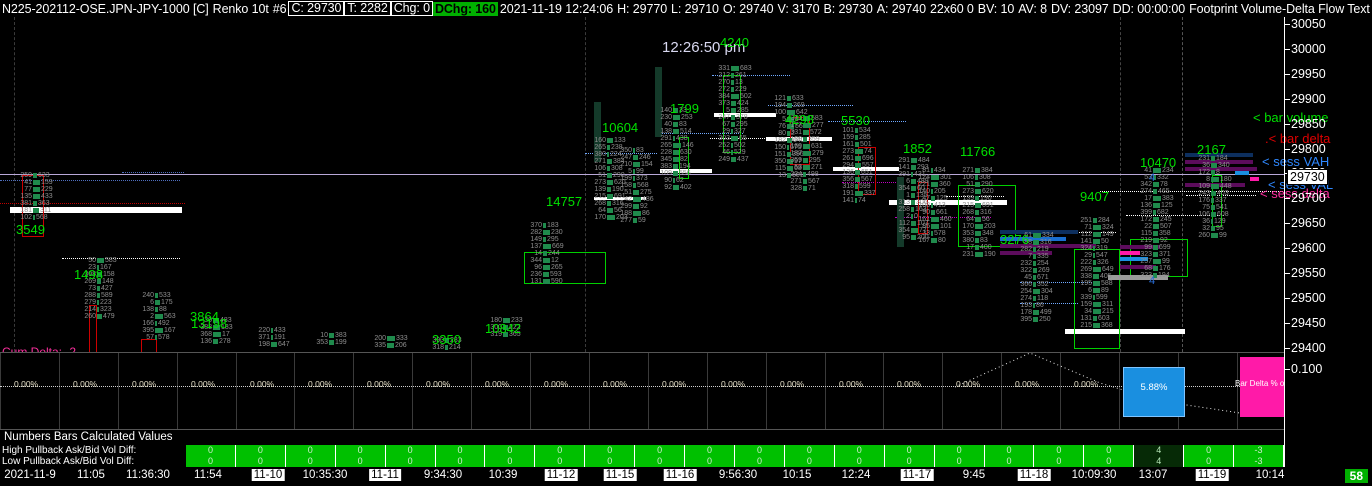  I want to click on delta-envelope-curve, so click(1119, 384).